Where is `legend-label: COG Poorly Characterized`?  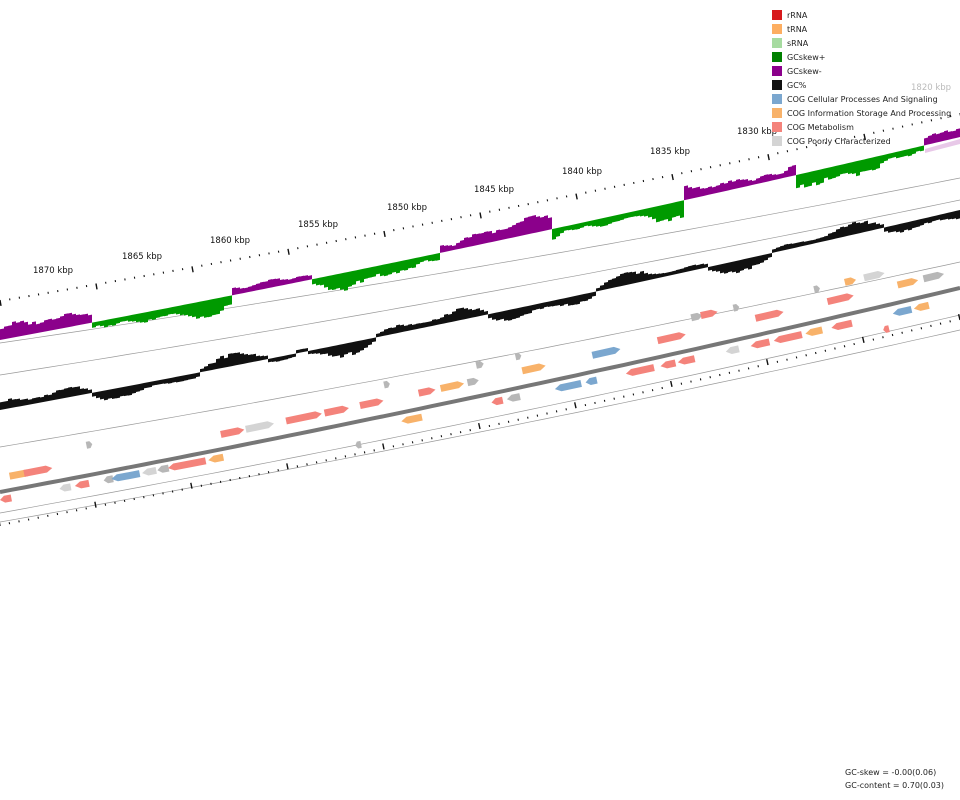 legend-label: COG Poorly Characterized is located at coordinates (839, 141).